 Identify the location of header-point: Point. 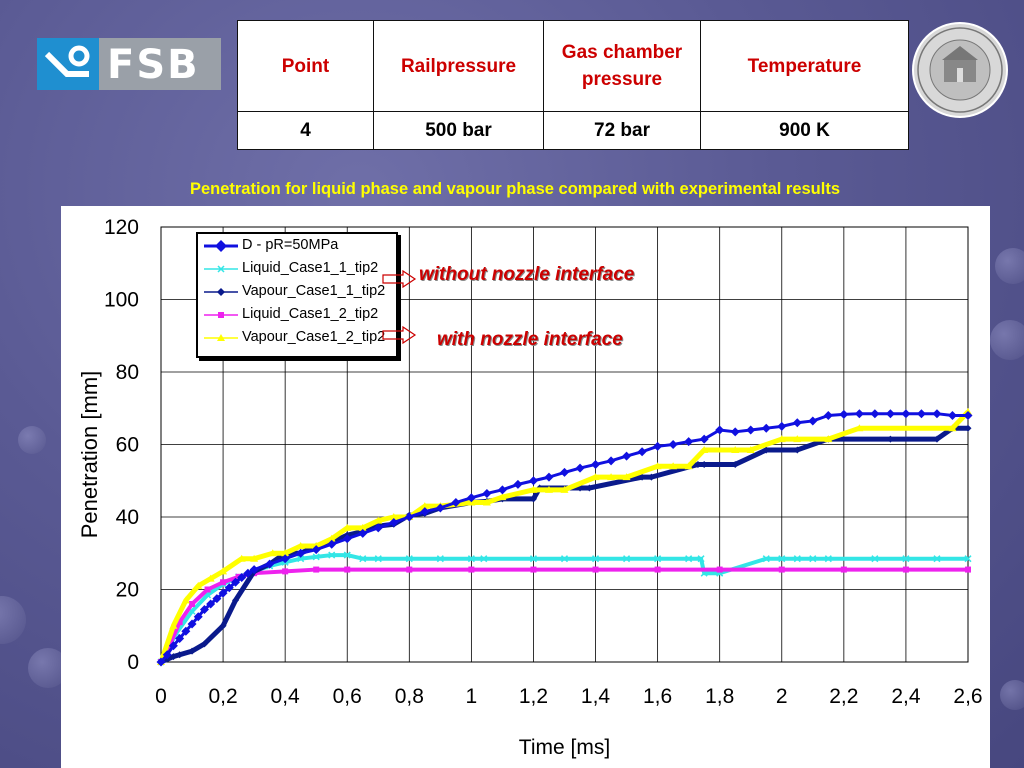
(305, 66).